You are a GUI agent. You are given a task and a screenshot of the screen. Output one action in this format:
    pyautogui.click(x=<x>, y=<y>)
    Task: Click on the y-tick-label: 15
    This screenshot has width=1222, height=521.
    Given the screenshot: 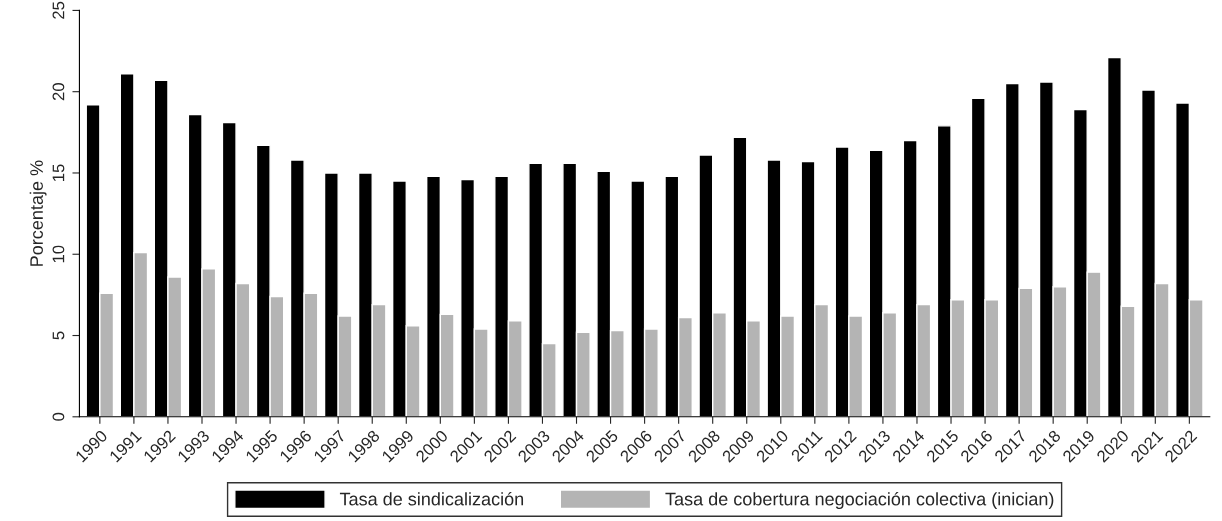 What is the action you would take?
    pyautogui.click(x=58, y=172)
    